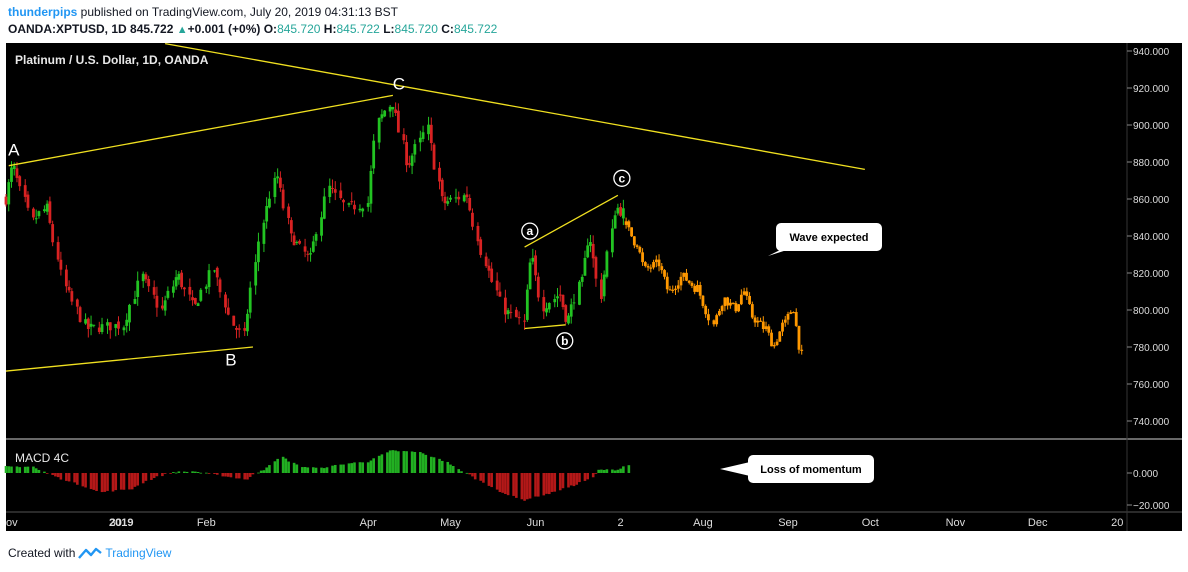  What do you see at coordinates (399, 83) in the screenshot?
I see `wave-label: C` at bounding box center [399, 83].